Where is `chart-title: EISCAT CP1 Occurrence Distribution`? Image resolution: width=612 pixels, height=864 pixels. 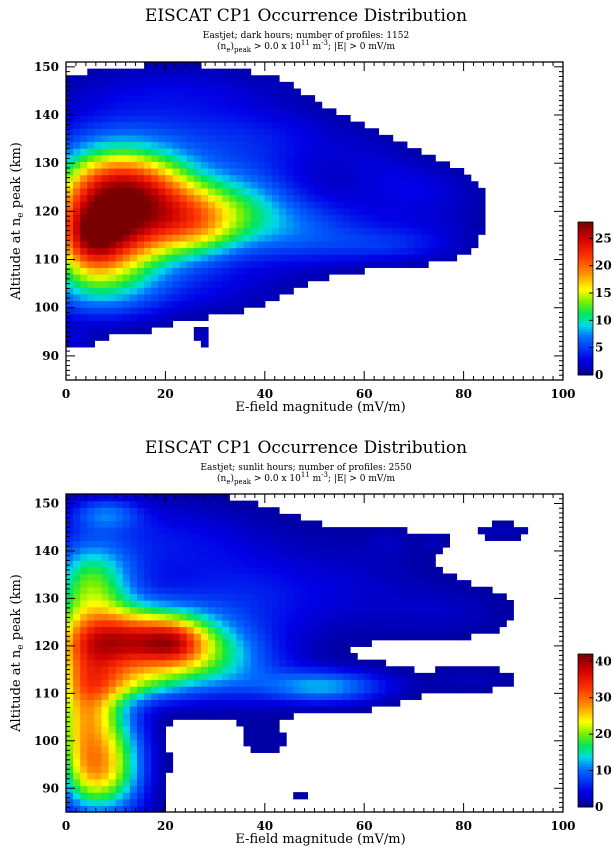
chart-title: EISCAT CP1 Occurrence Distribution is located at coordinates (306, 448).